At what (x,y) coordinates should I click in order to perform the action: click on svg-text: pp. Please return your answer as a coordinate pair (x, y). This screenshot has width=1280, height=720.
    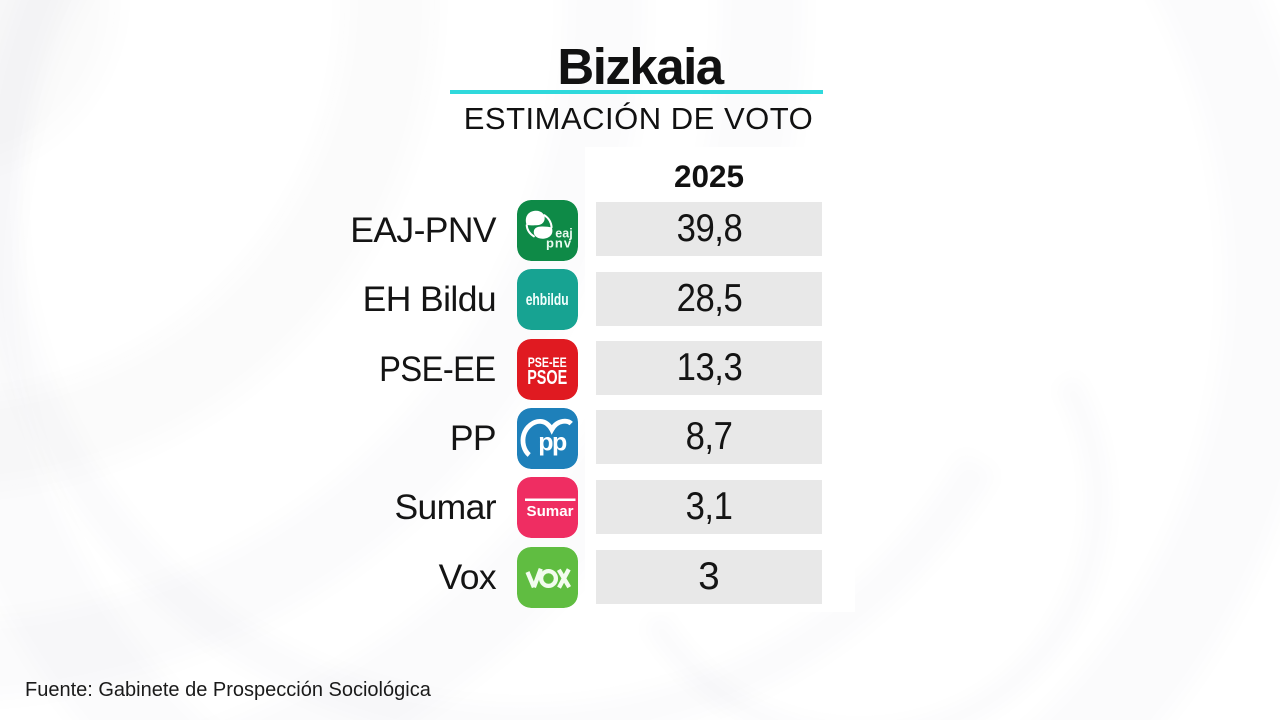
    Looking at the image, I should click on (552, 443).